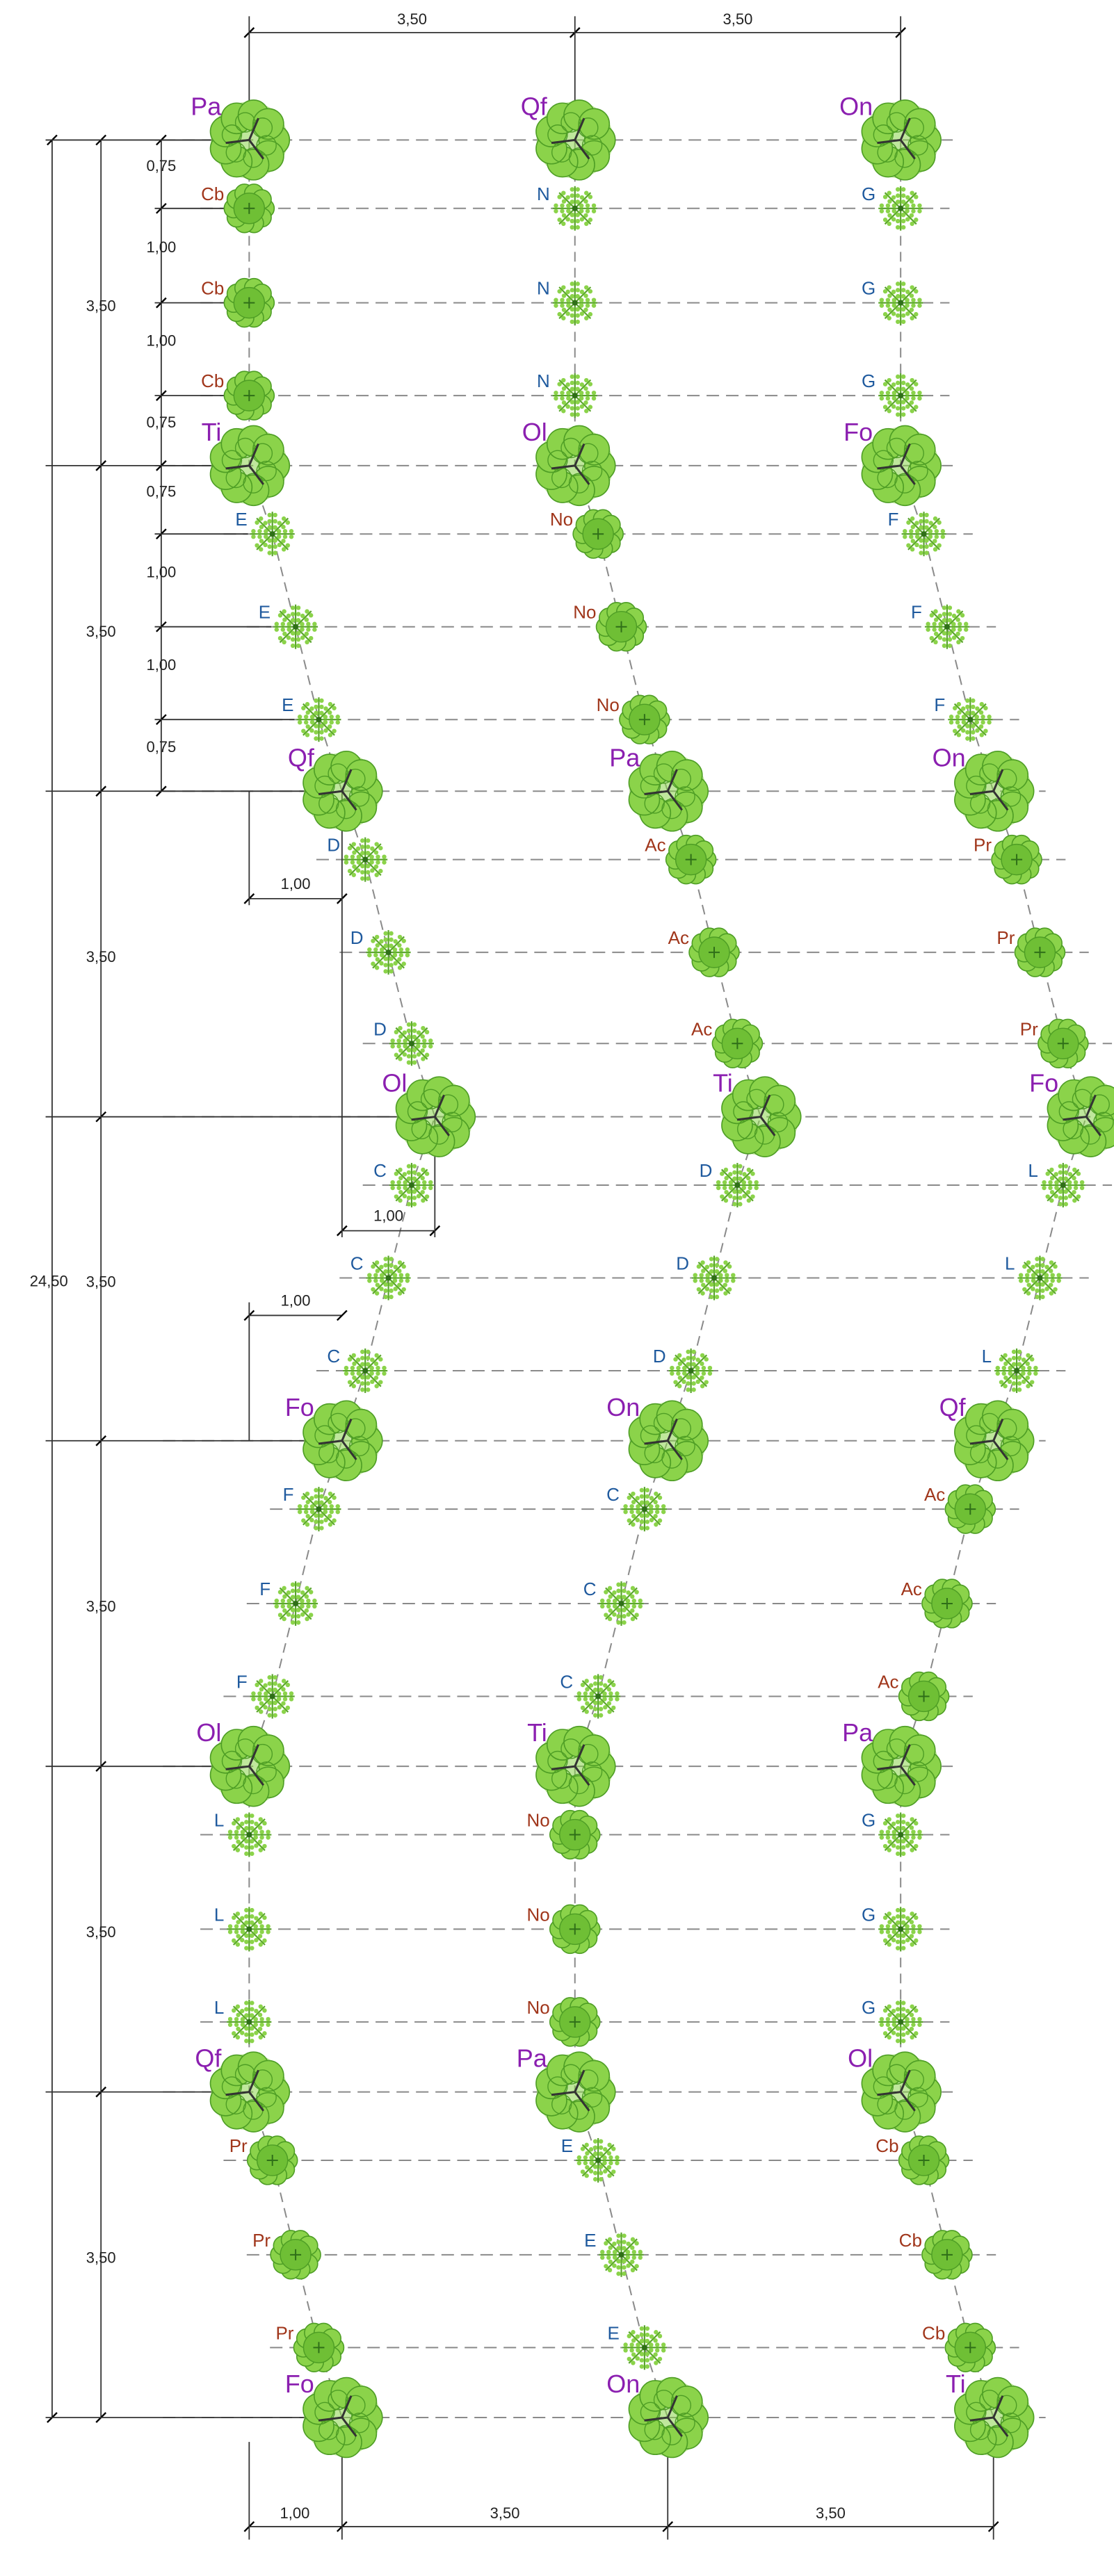  Describe the element at coordinates (49, 1280) in the screenshot. I see `dimension-value: 24,50` at that location.